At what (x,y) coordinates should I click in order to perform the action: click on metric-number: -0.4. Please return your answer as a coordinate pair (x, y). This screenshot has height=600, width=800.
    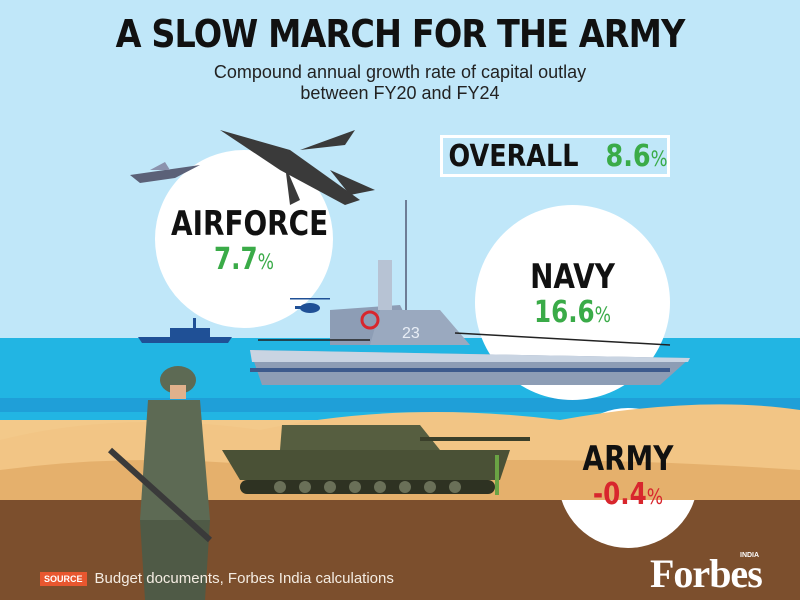
    Looking at the image, I should click on (619, 494).